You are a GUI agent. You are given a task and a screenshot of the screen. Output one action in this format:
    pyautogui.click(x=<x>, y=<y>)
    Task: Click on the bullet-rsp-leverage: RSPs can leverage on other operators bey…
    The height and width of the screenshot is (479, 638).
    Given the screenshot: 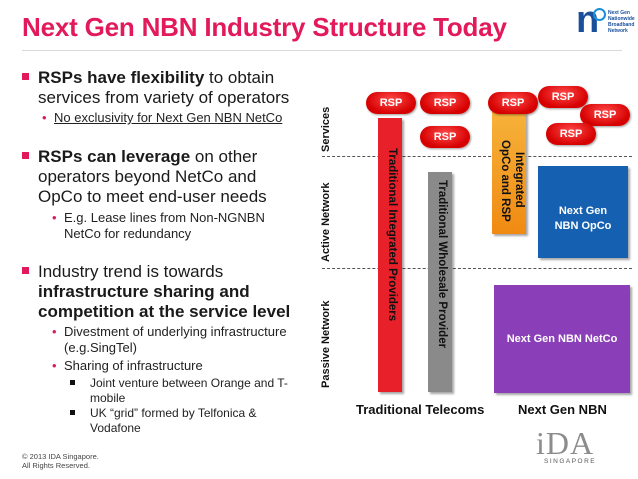 What is the action you would take?
    pyautogui.click(x=180, y=177)
    